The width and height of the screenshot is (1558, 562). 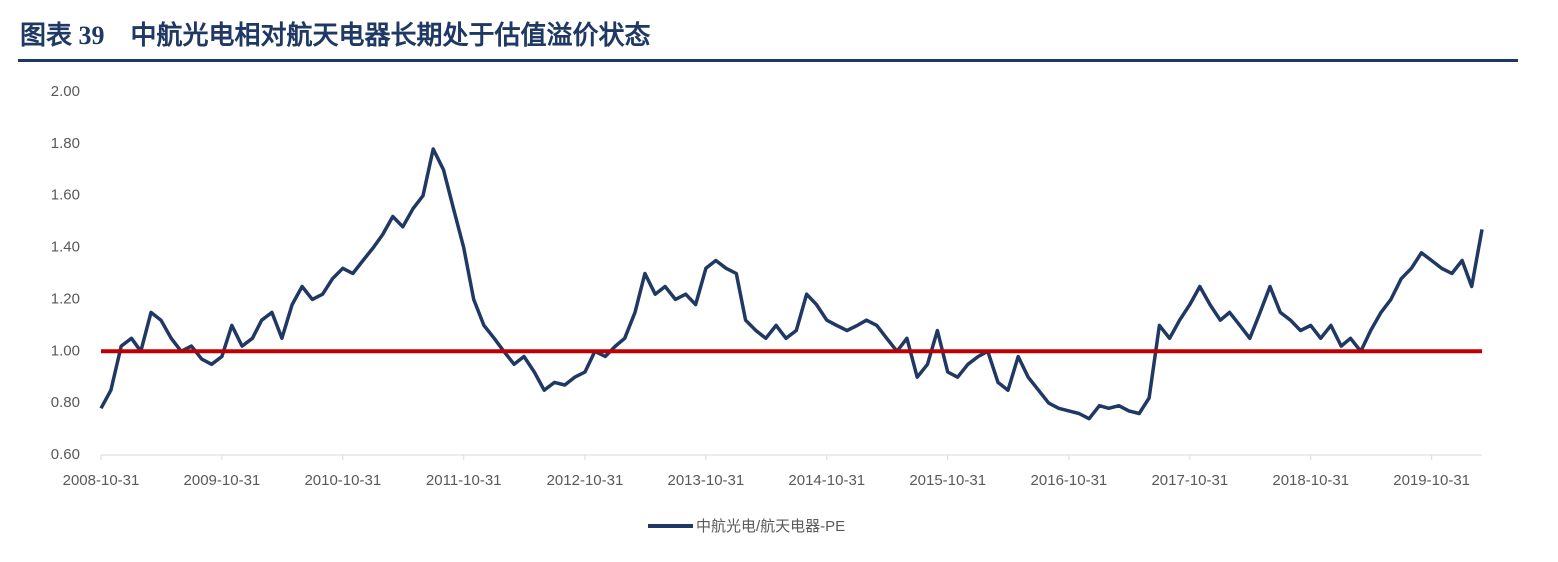 What do you see at coordinates (222, 480) in the screenshot?
I see `x-tick-label: 2009-10-31` at bounding box center [222, 480].